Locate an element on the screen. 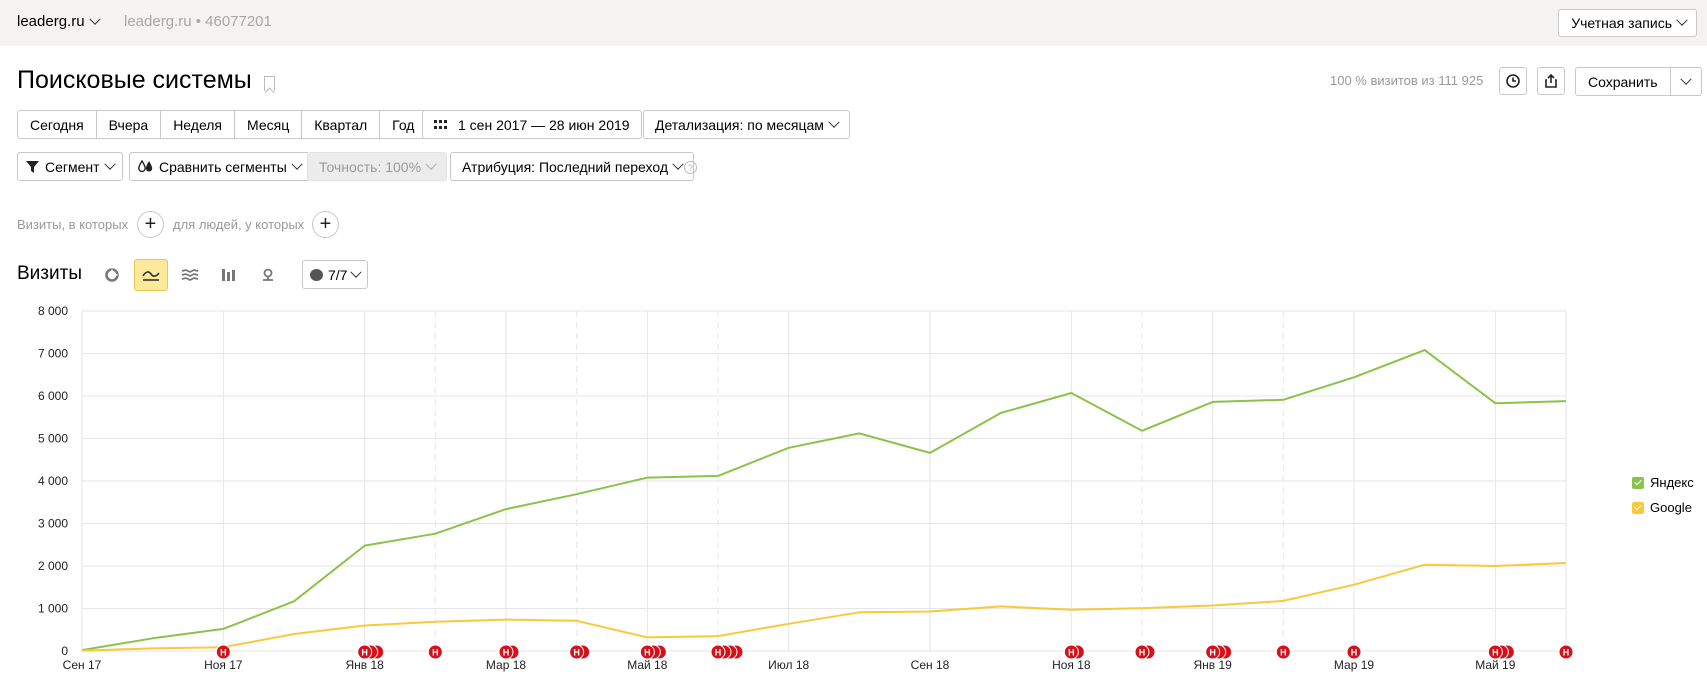  accuracy-label: Точность: 100% is located at coordinates (370, 166).